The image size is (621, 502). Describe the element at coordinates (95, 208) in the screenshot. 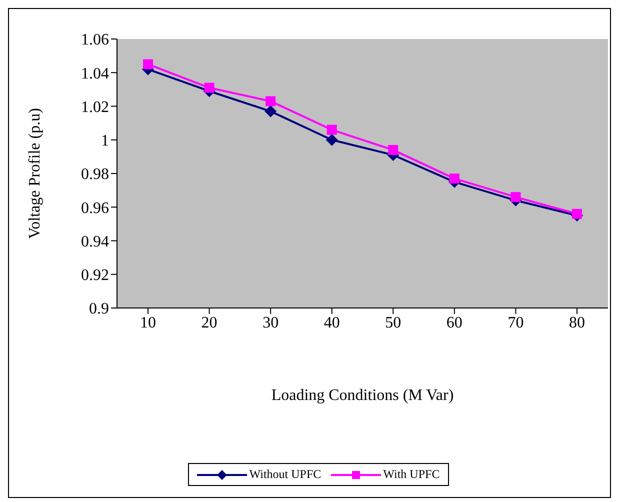

I see `y-tick-label: 0.96` at that location.